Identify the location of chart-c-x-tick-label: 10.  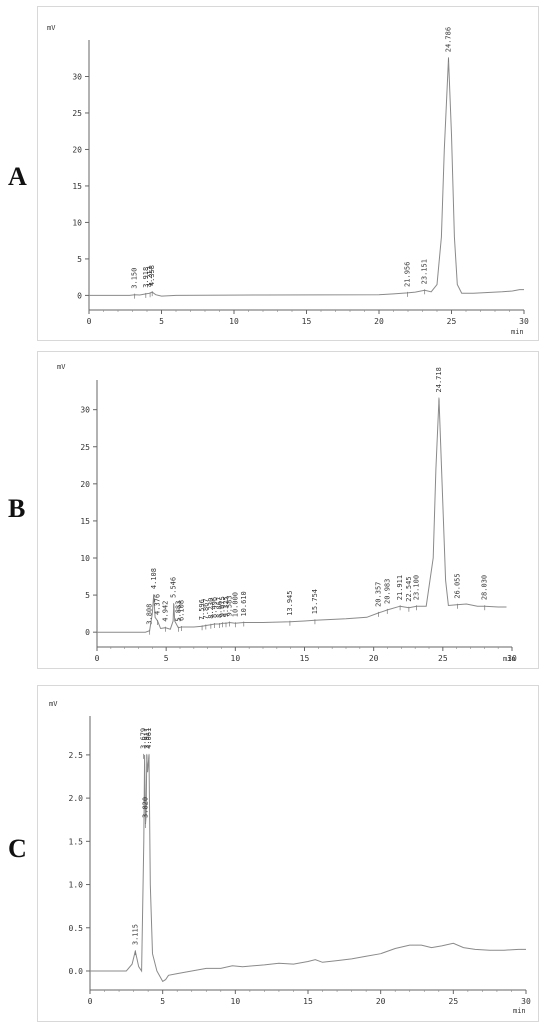
(236, 1001).